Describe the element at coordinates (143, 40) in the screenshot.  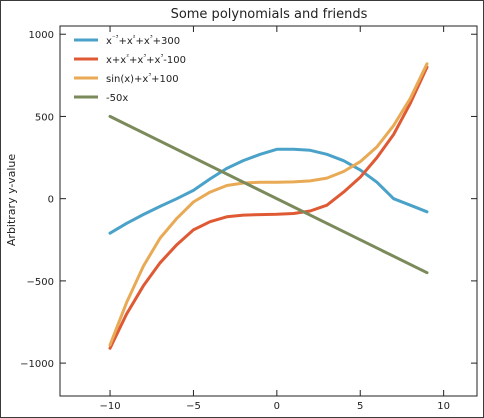
I see `legend-label-1: x⁻³+x²+x³+300` at that location.